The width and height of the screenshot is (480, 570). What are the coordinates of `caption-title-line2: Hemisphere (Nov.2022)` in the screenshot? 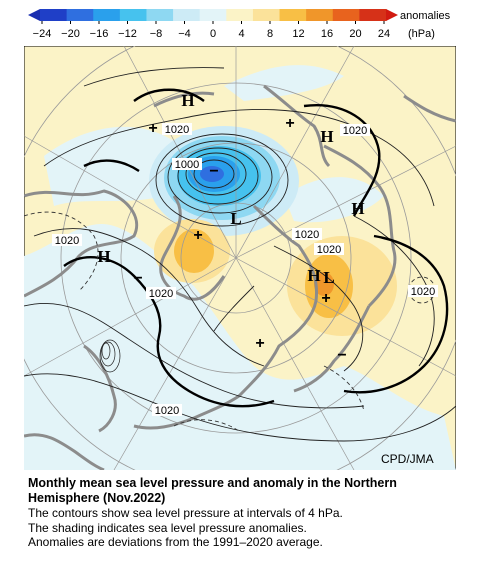 It's located at (97, 498).